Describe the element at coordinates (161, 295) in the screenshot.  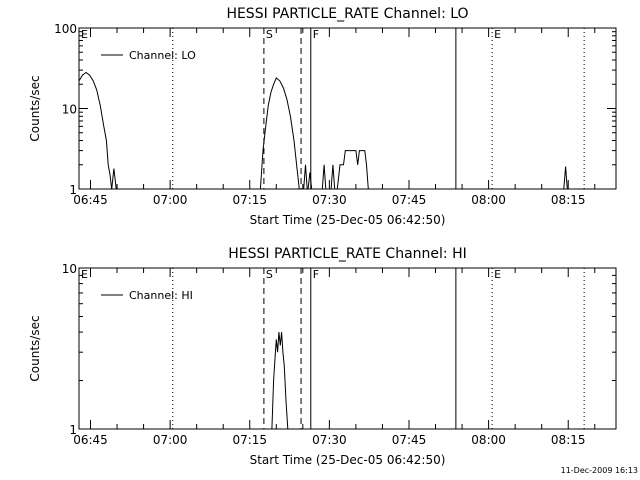
I see `legend-label: Channel: HI` at that location.